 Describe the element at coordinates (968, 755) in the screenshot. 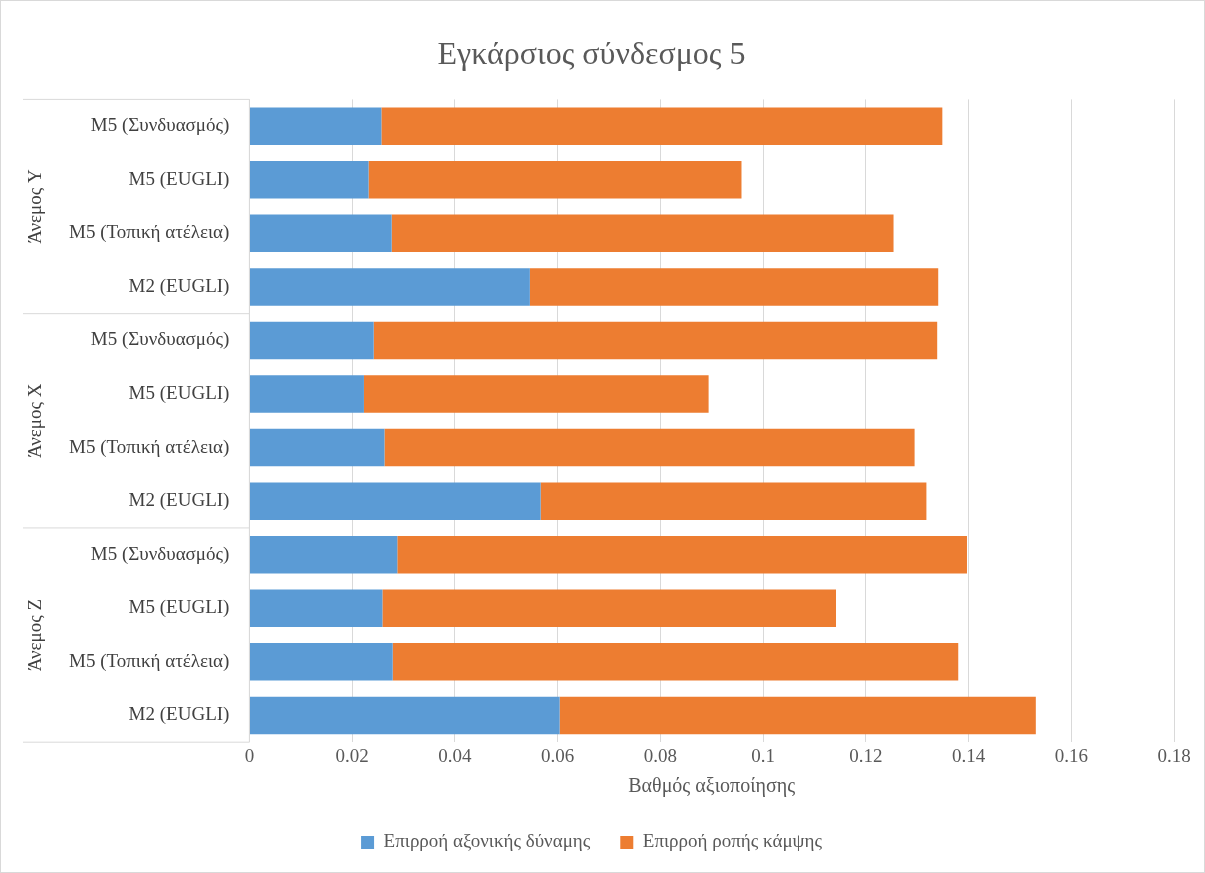

I see `x-tick-label: 0.14` at that location.